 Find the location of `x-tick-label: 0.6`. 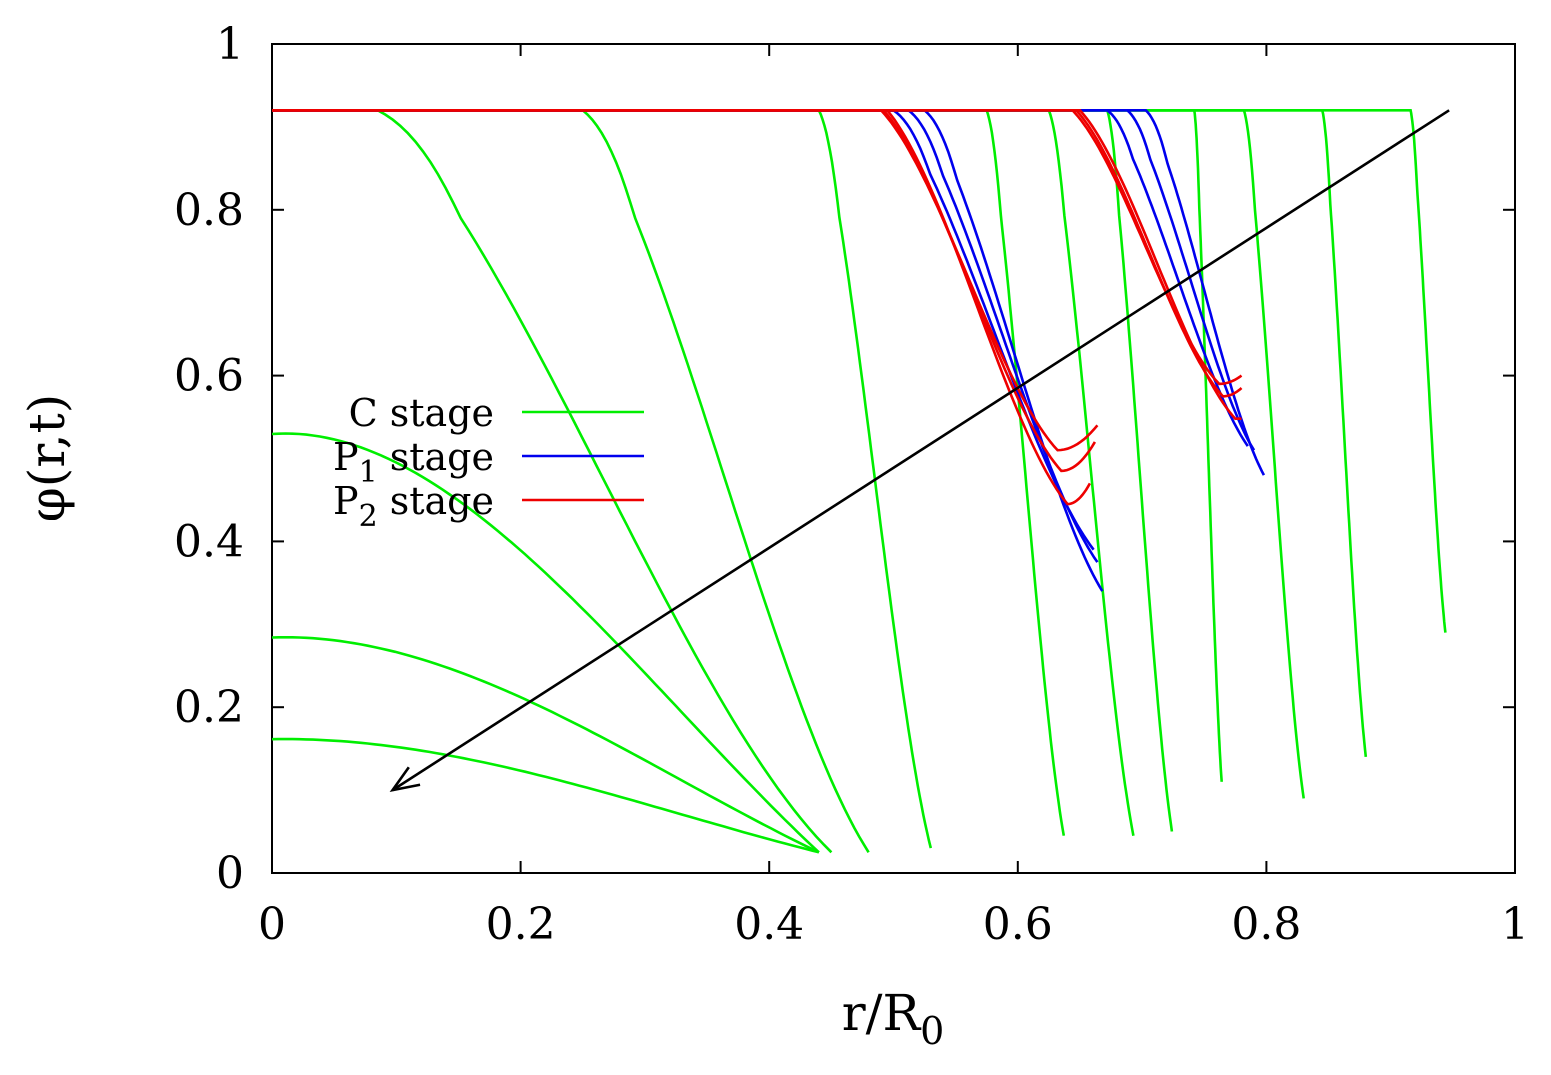

x-tick-label: 0.6 is located at coordinates (1018, 924).